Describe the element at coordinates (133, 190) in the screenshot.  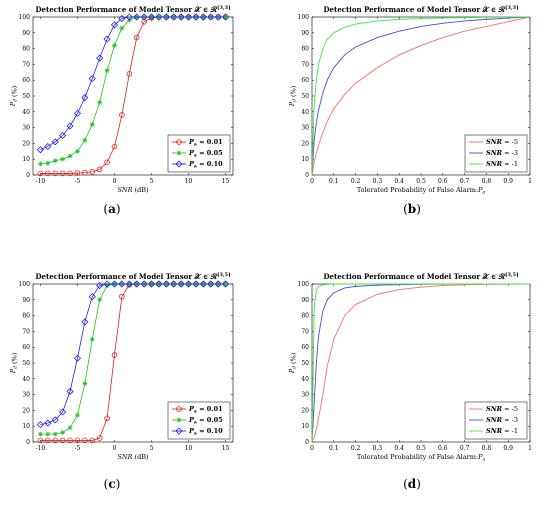
I see `x-axis-label: SNR (dB)` at that location.